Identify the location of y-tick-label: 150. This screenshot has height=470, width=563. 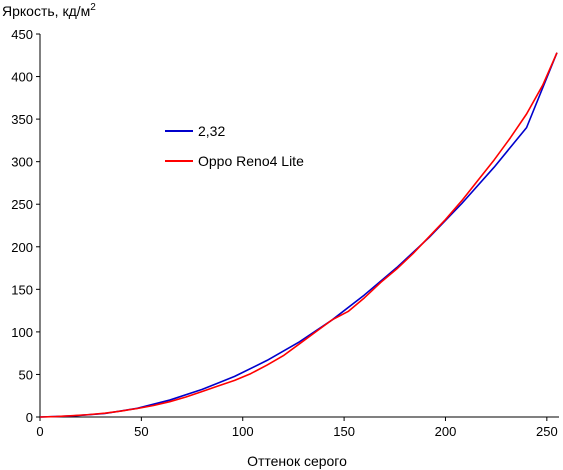
(22, 289).